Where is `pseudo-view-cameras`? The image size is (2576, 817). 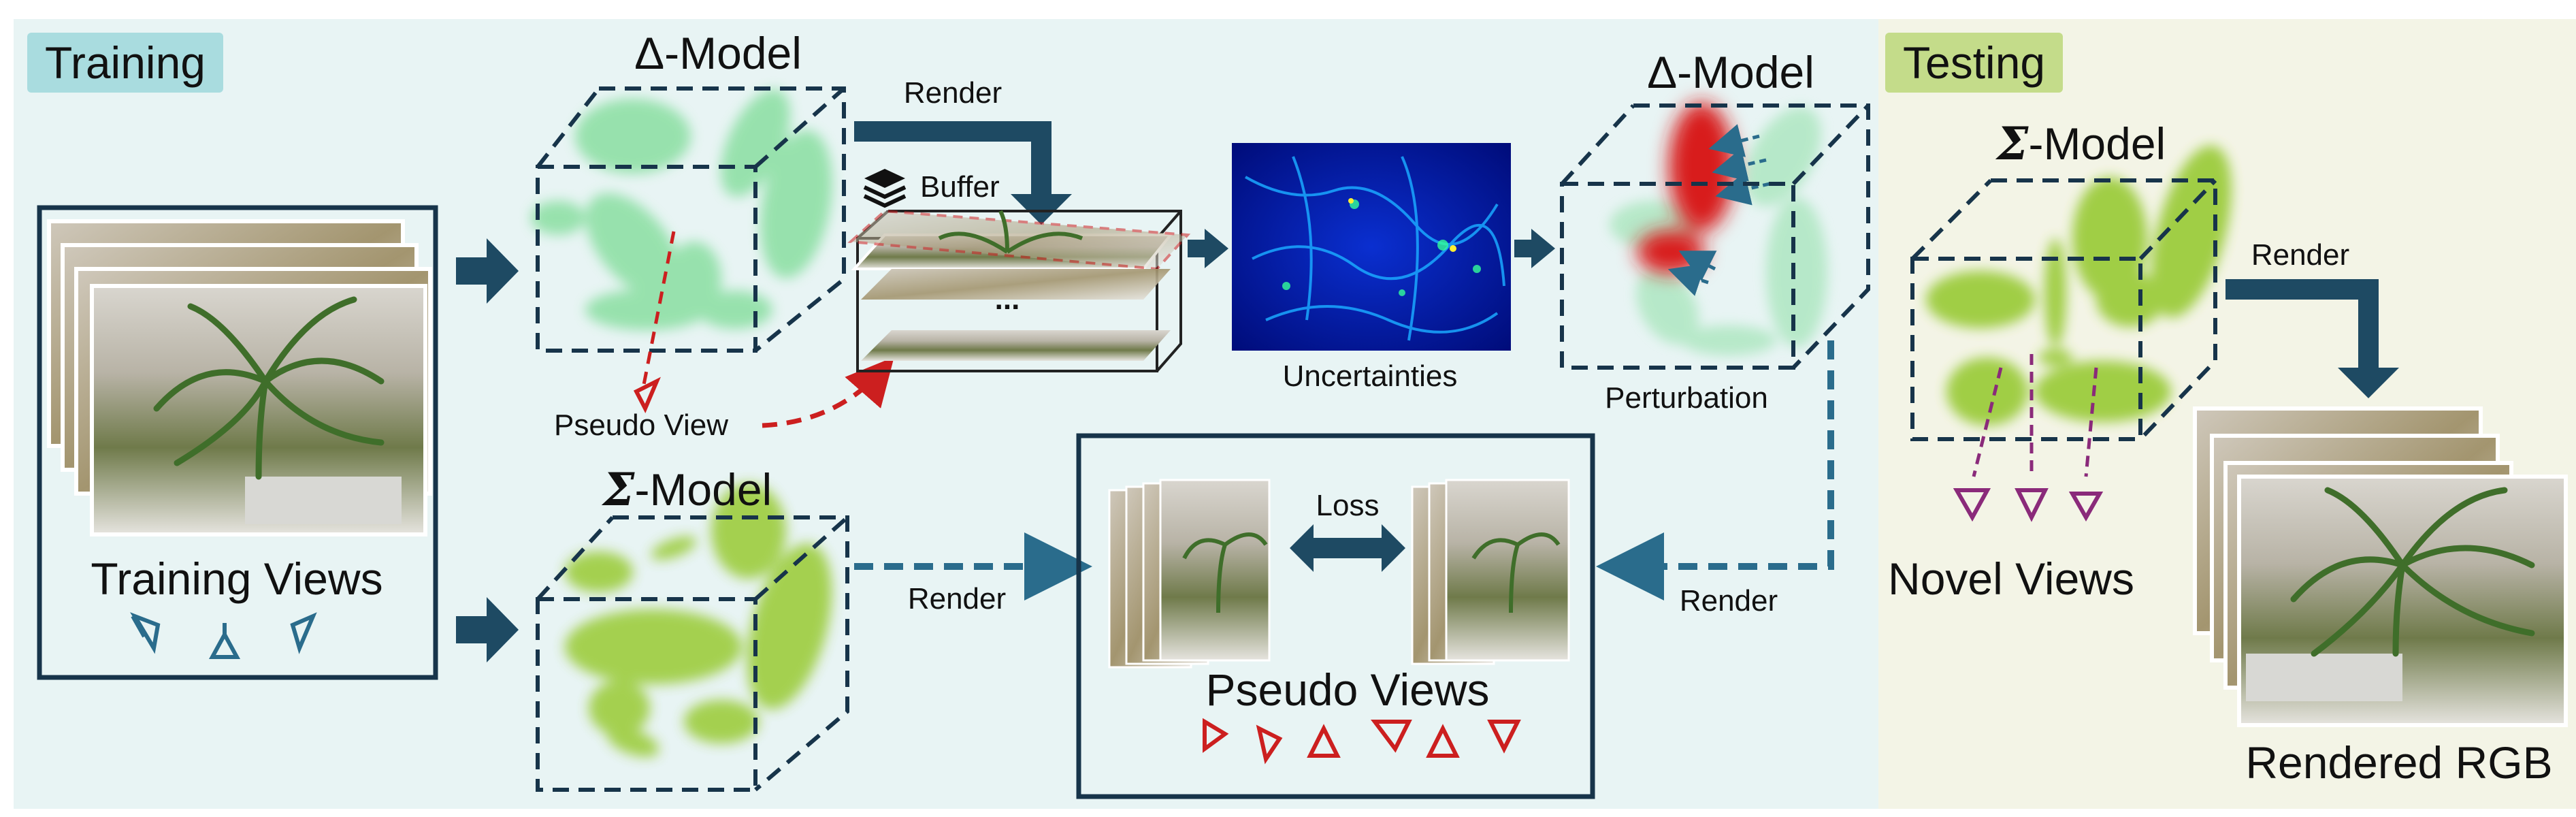
pseudo-view-cameras is located at coordinates (1362, 741).